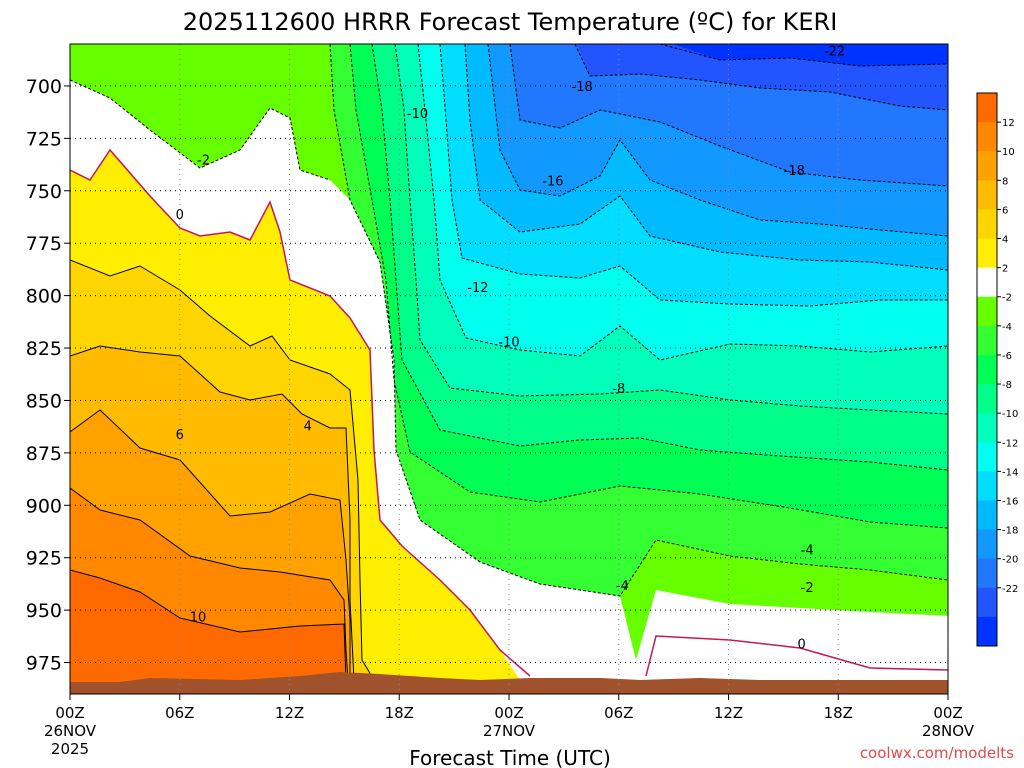 This screenshot has height=768, width=1024. I want to click on colorbar-label: 6, so click(1005, 210).